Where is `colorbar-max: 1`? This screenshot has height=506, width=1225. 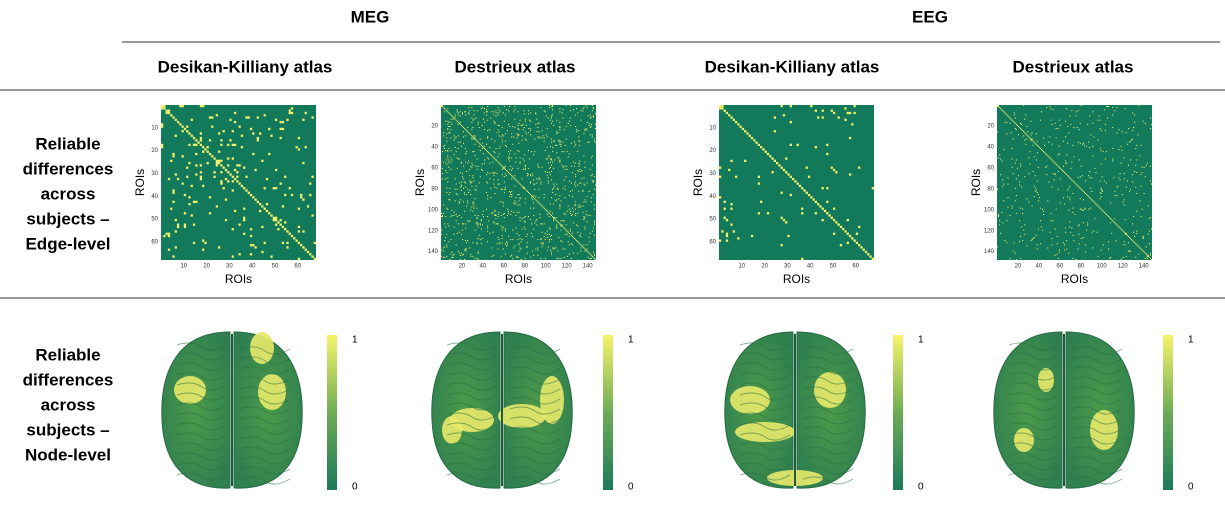
colorbar-max: 1 is located at coordinates (921, 340).